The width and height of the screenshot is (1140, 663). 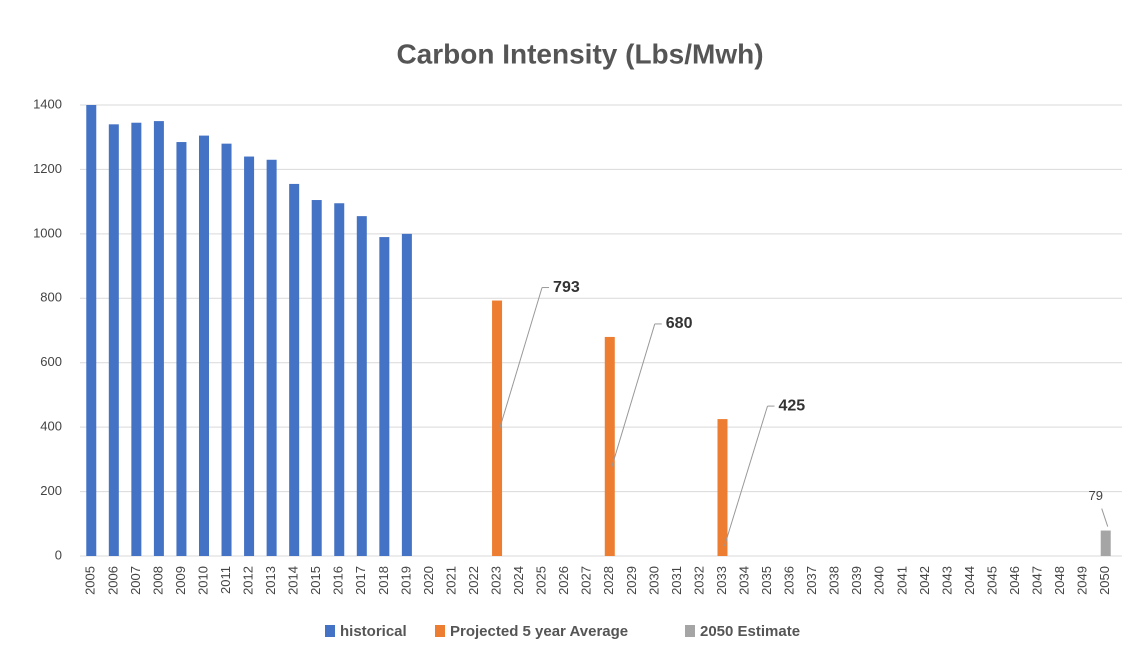 I want to click on data-label: 680, so click(x=679, y=323).